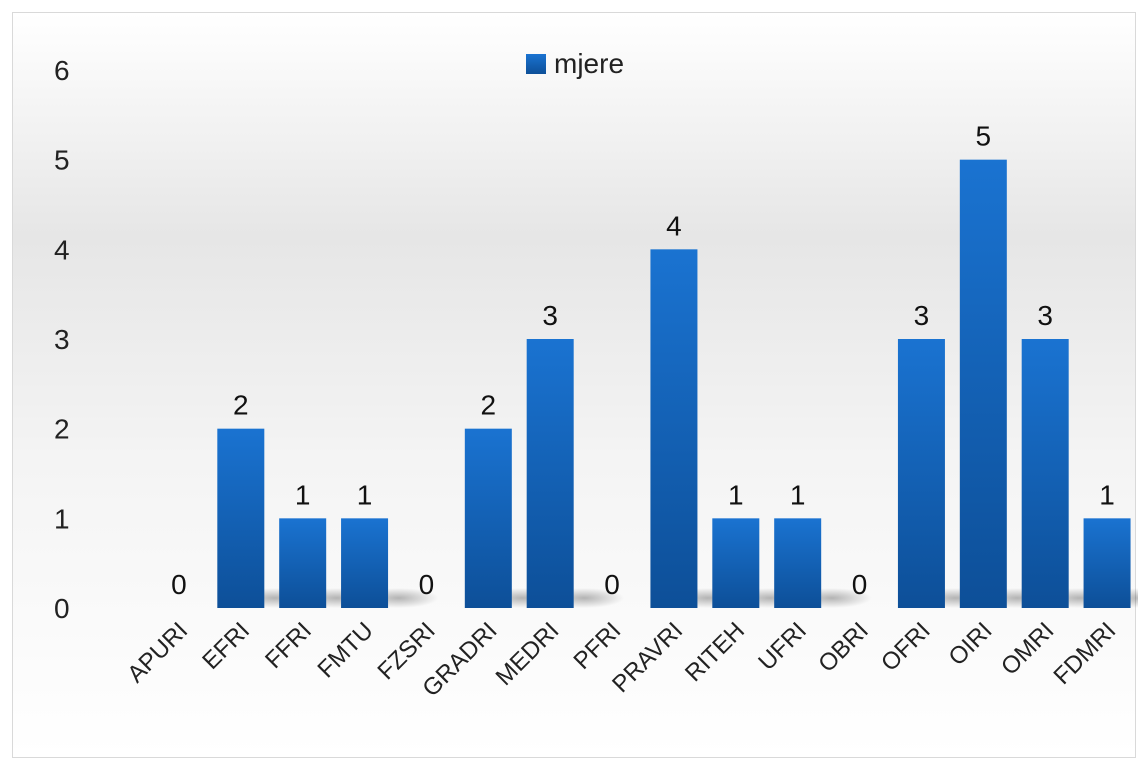 The height and width of the screenshot is (760, 1138). What do you see at coordinates (984, 136) in the screenshot?
I see `data-label: 5` at bounding box center [984, 136].